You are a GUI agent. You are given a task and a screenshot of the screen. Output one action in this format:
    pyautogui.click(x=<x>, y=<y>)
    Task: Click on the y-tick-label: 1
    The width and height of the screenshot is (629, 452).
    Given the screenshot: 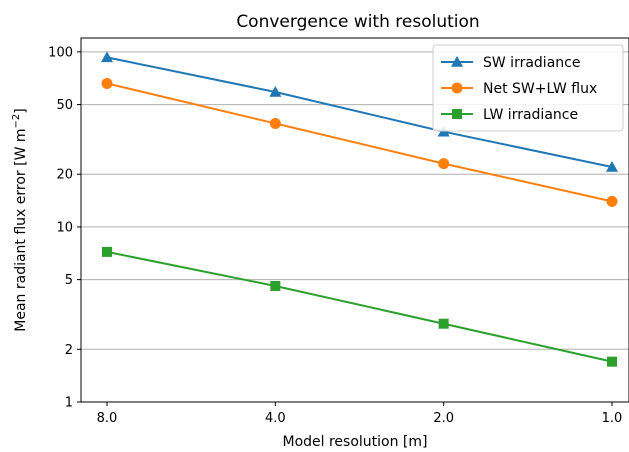 What is the action you would take?
    pyautogui.click(x=69, y=403)
    